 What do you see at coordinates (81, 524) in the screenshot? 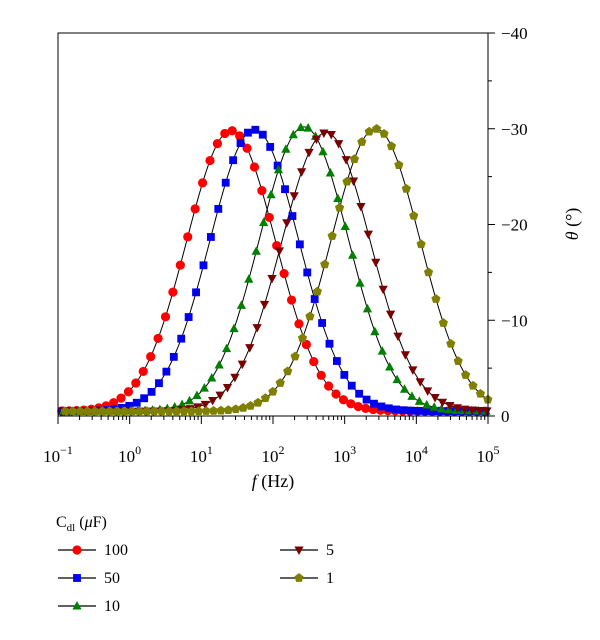
I see `legend-title: Cdl (μF)` at bounding box center [81, 524].